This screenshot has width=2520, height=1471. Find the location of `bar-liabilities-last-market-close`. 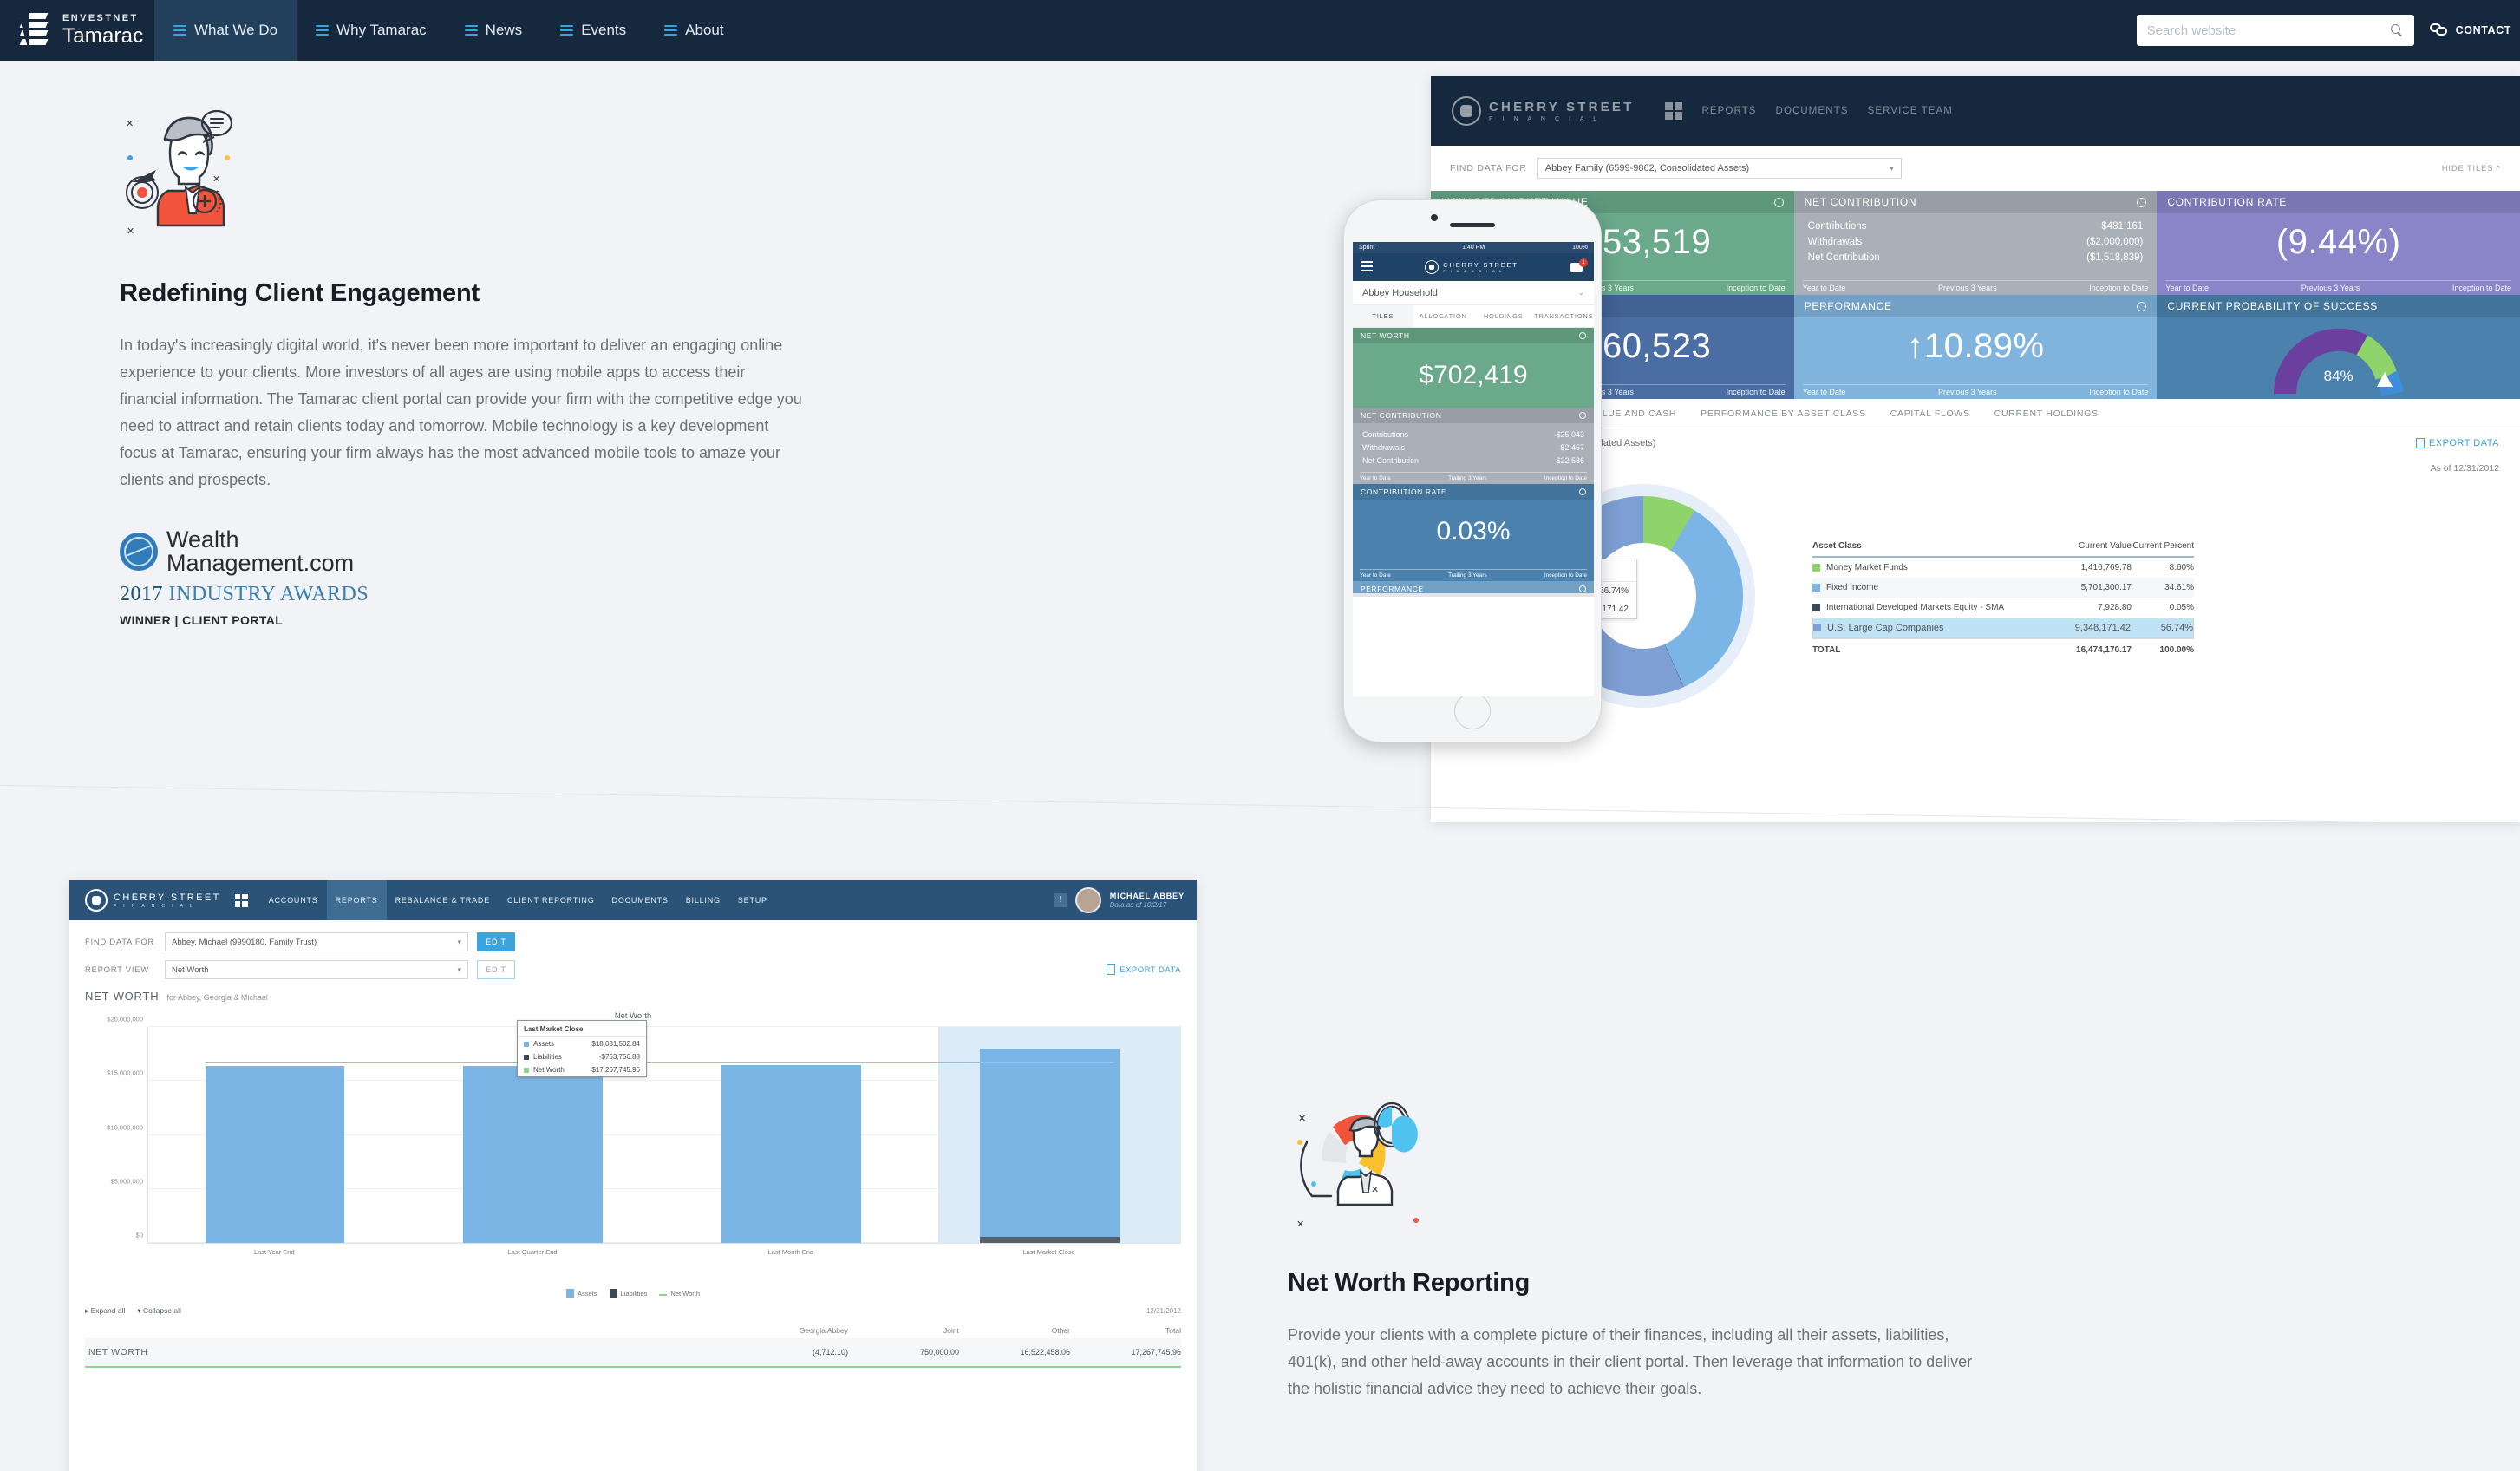

bar-liabilities-last-market-close is located at coordinates (1049, 1240).